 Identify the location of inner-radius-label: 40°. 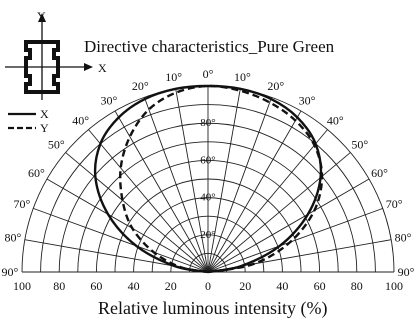
(207, 198).